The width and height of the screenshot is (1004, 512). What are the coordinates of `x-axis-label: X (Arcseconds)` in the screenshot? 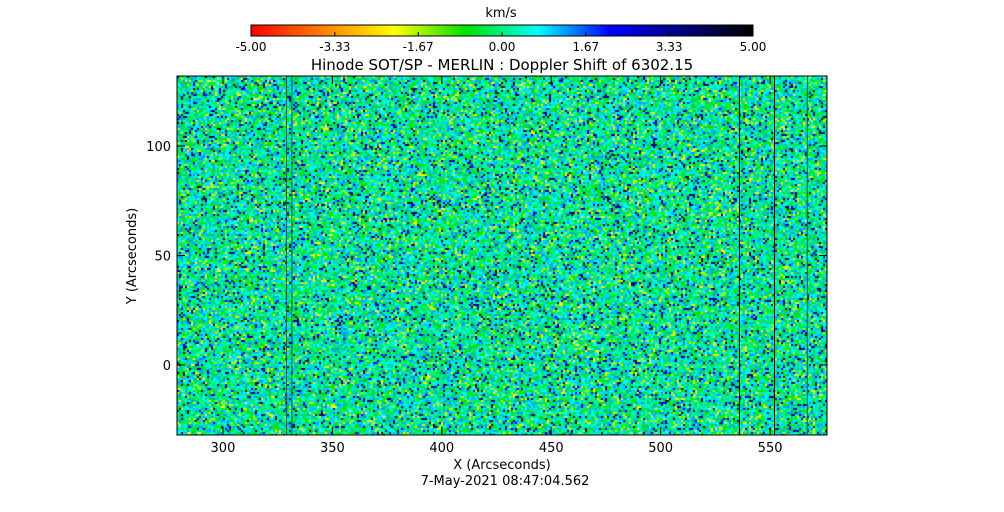 It's located at (501, 465).